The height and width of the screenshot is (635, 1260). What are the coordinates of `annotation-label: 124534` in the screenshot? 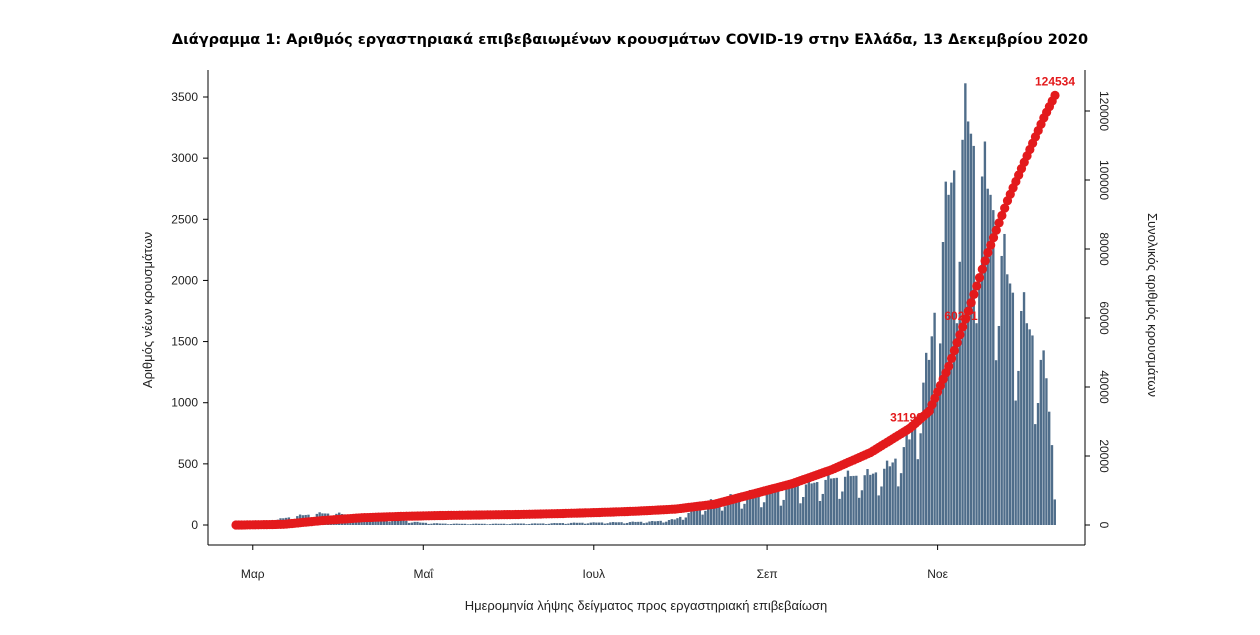 It's located at (1055, 81).